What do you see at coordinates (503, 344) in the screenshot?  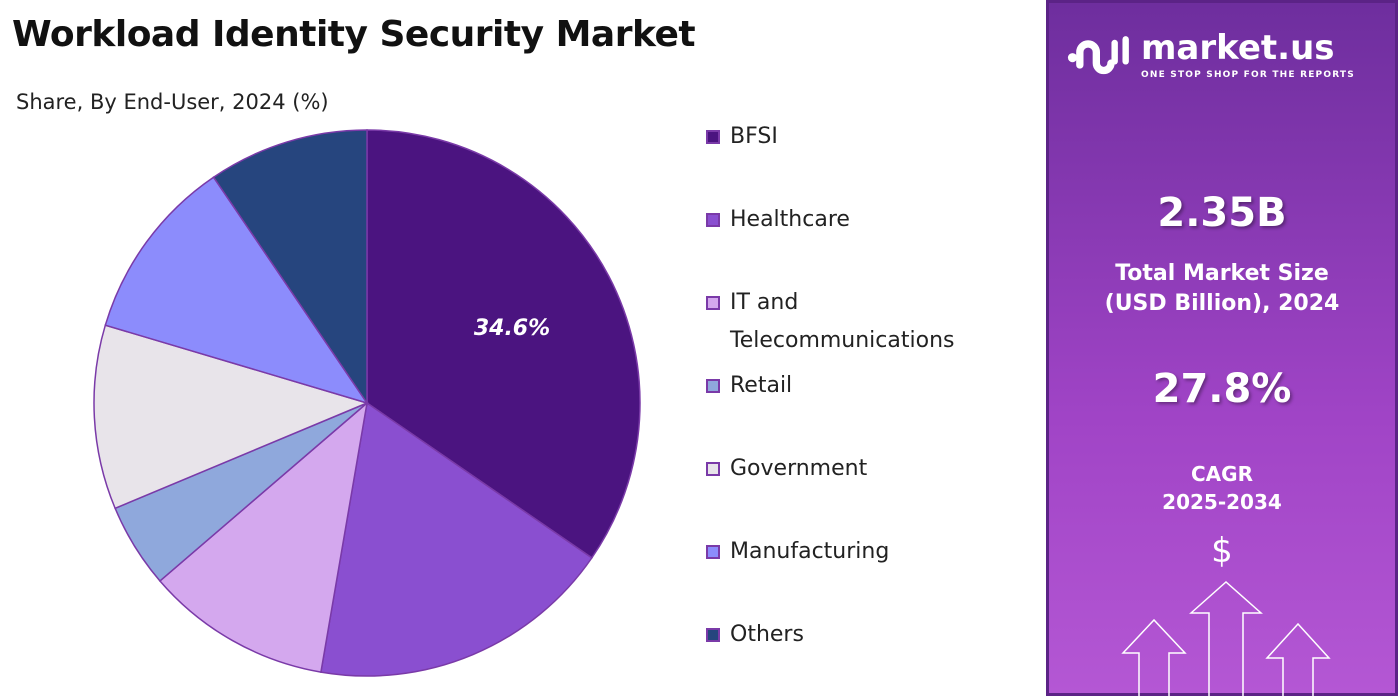 I see `pie-slice-bfsi` at bounding box center [503, 344].